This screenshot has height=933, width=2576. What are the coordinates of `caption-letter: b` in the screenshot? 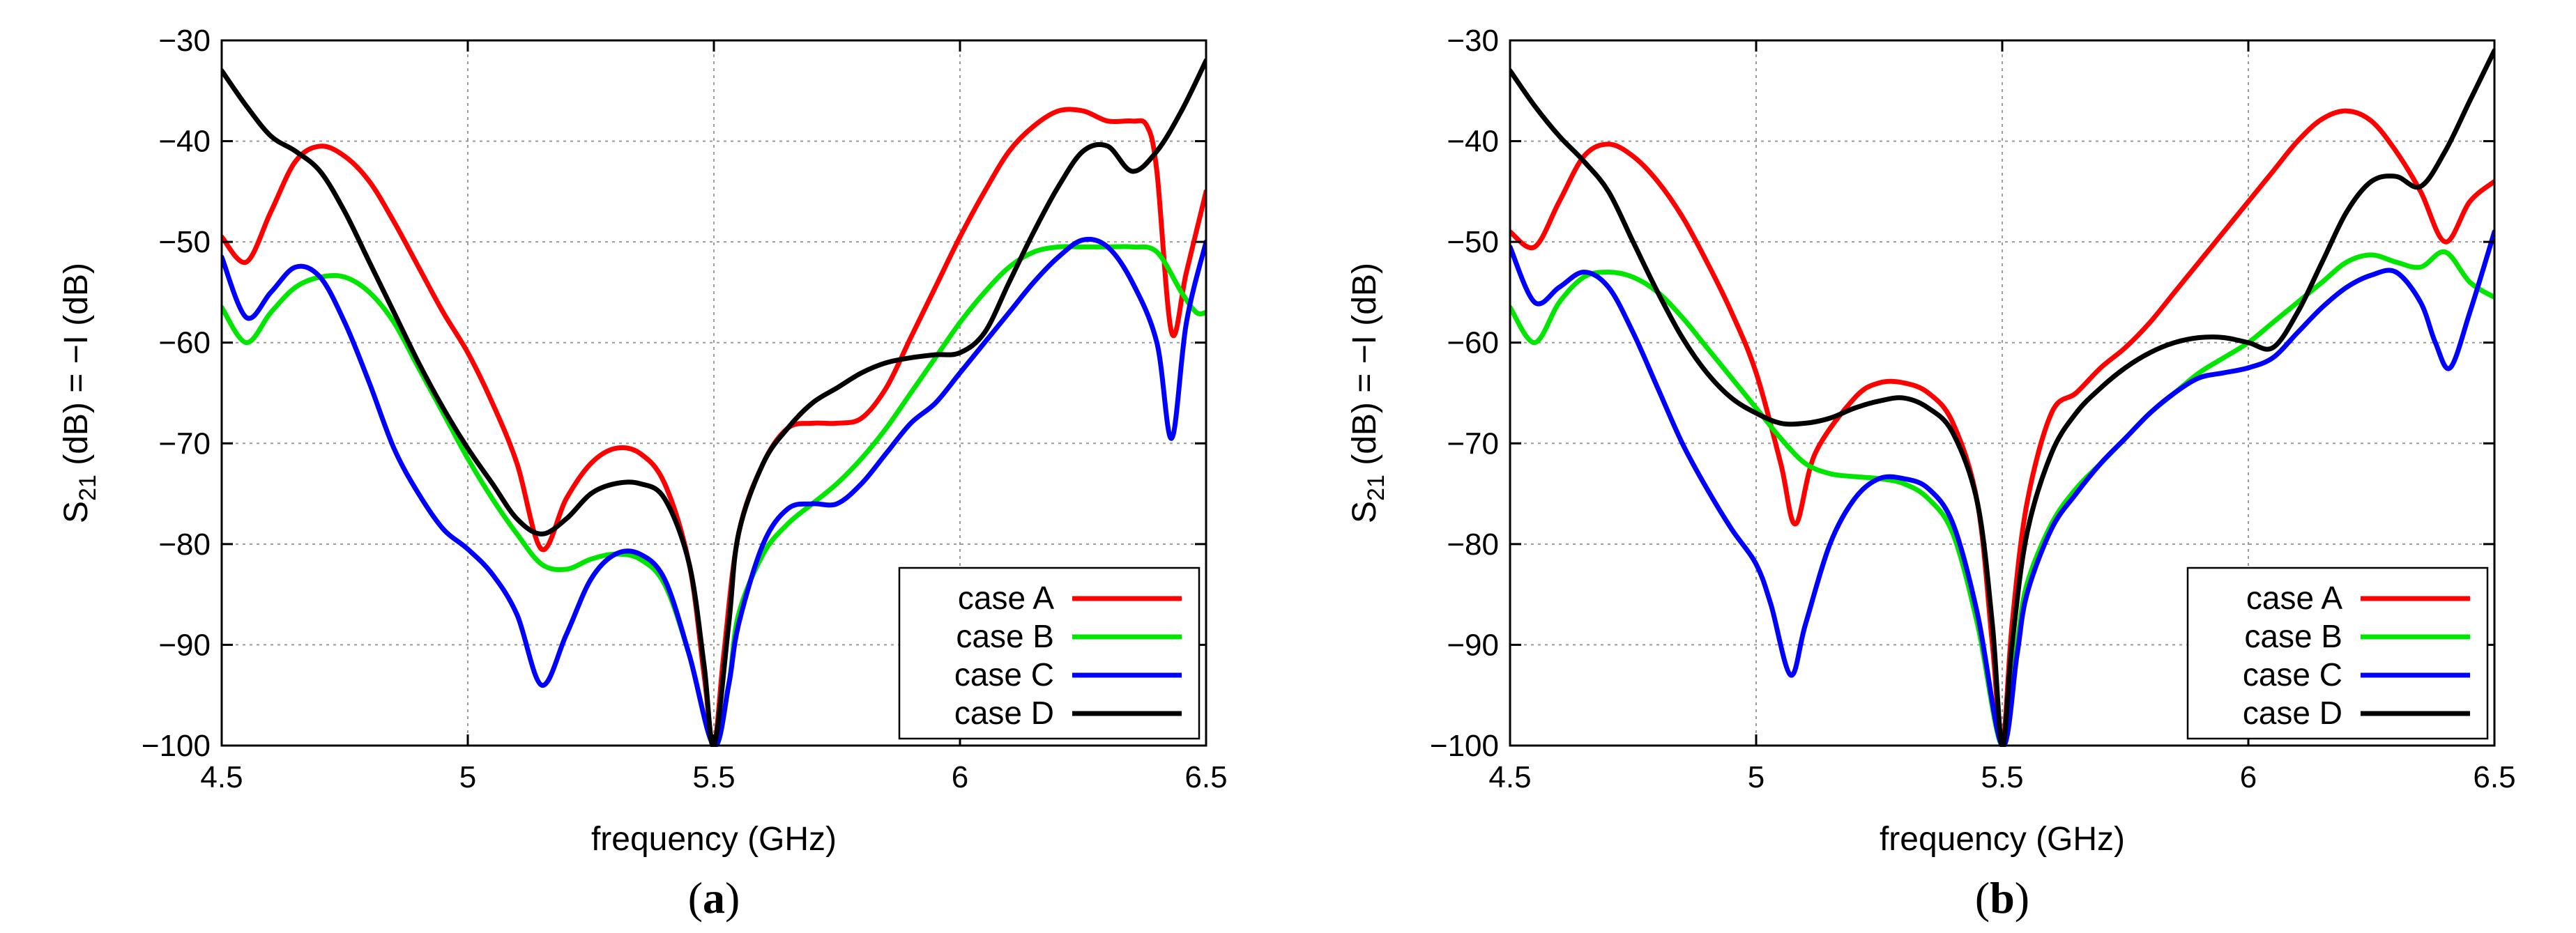 It's located at (2002, 898).